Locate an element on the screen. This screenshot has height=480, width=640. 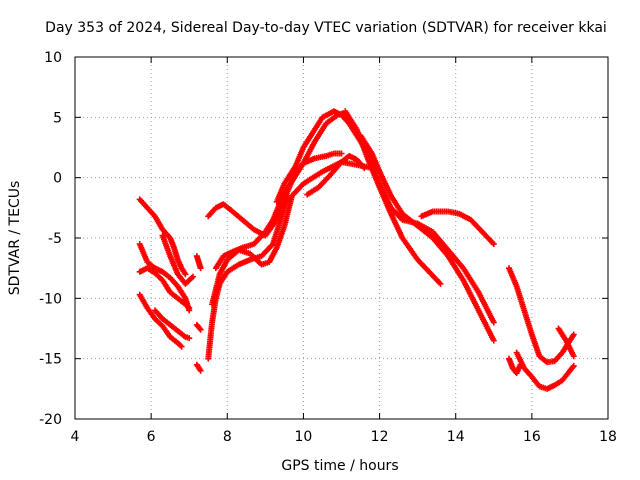
y-tick-label: -10 is located at coordinates (50, 299).